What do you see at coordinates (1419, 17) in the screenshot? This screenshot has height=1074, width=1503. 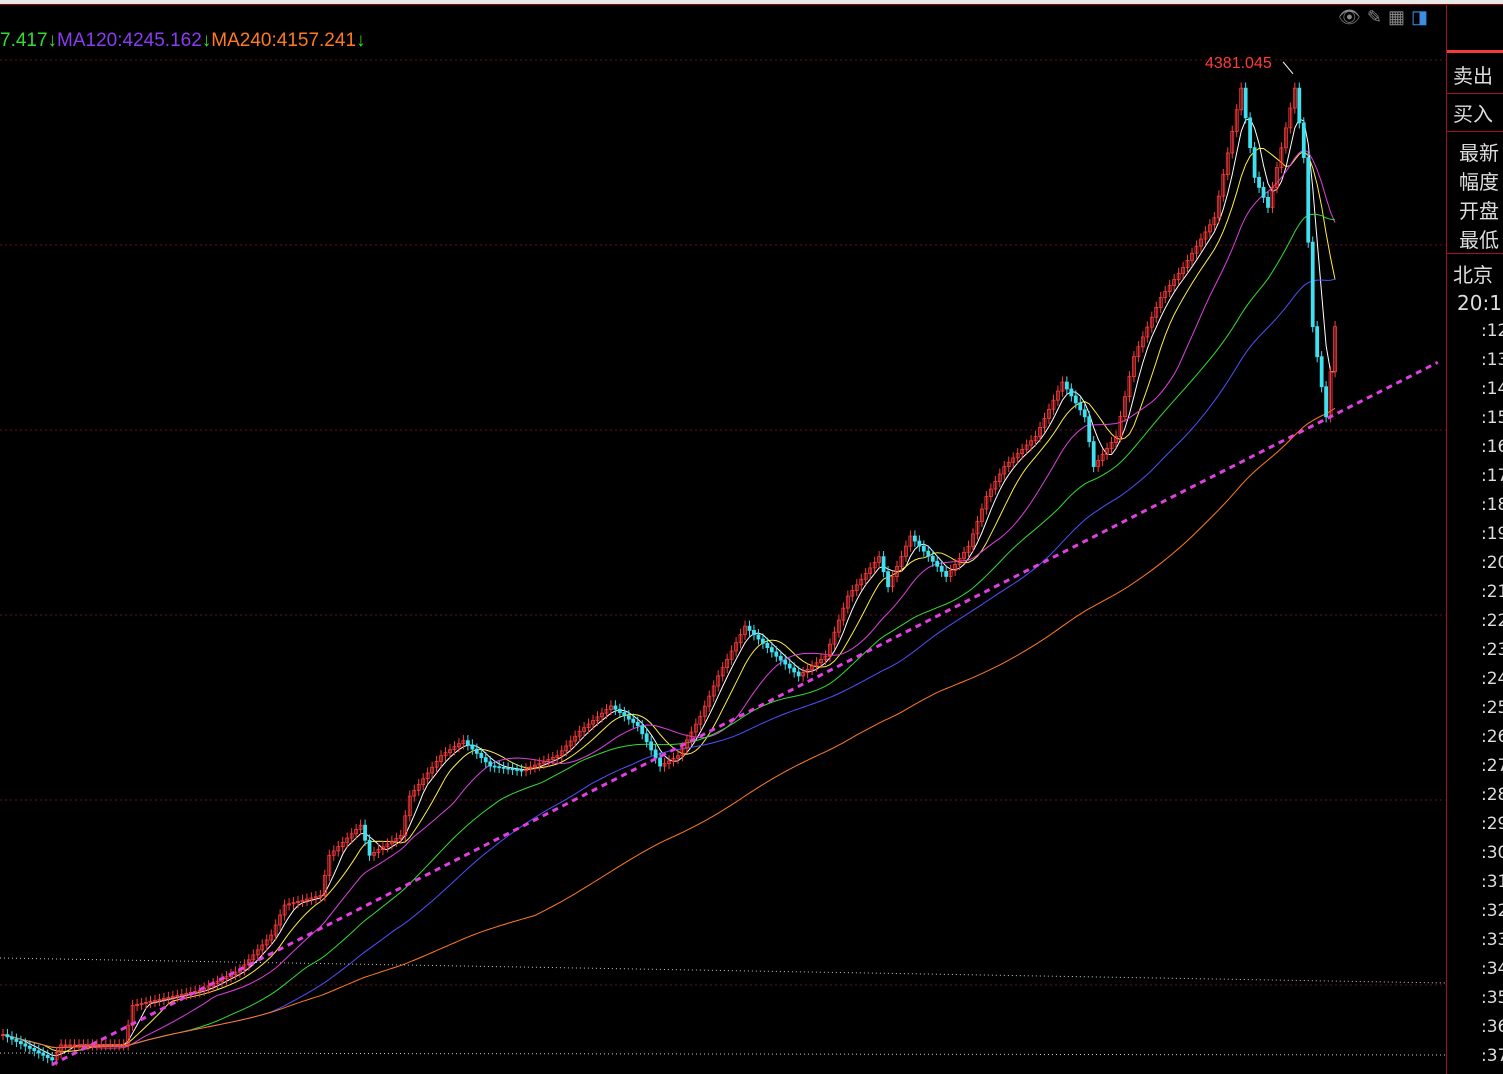 I see `panel-toggle-icon: ◨` at bounding box center [1419, 17].